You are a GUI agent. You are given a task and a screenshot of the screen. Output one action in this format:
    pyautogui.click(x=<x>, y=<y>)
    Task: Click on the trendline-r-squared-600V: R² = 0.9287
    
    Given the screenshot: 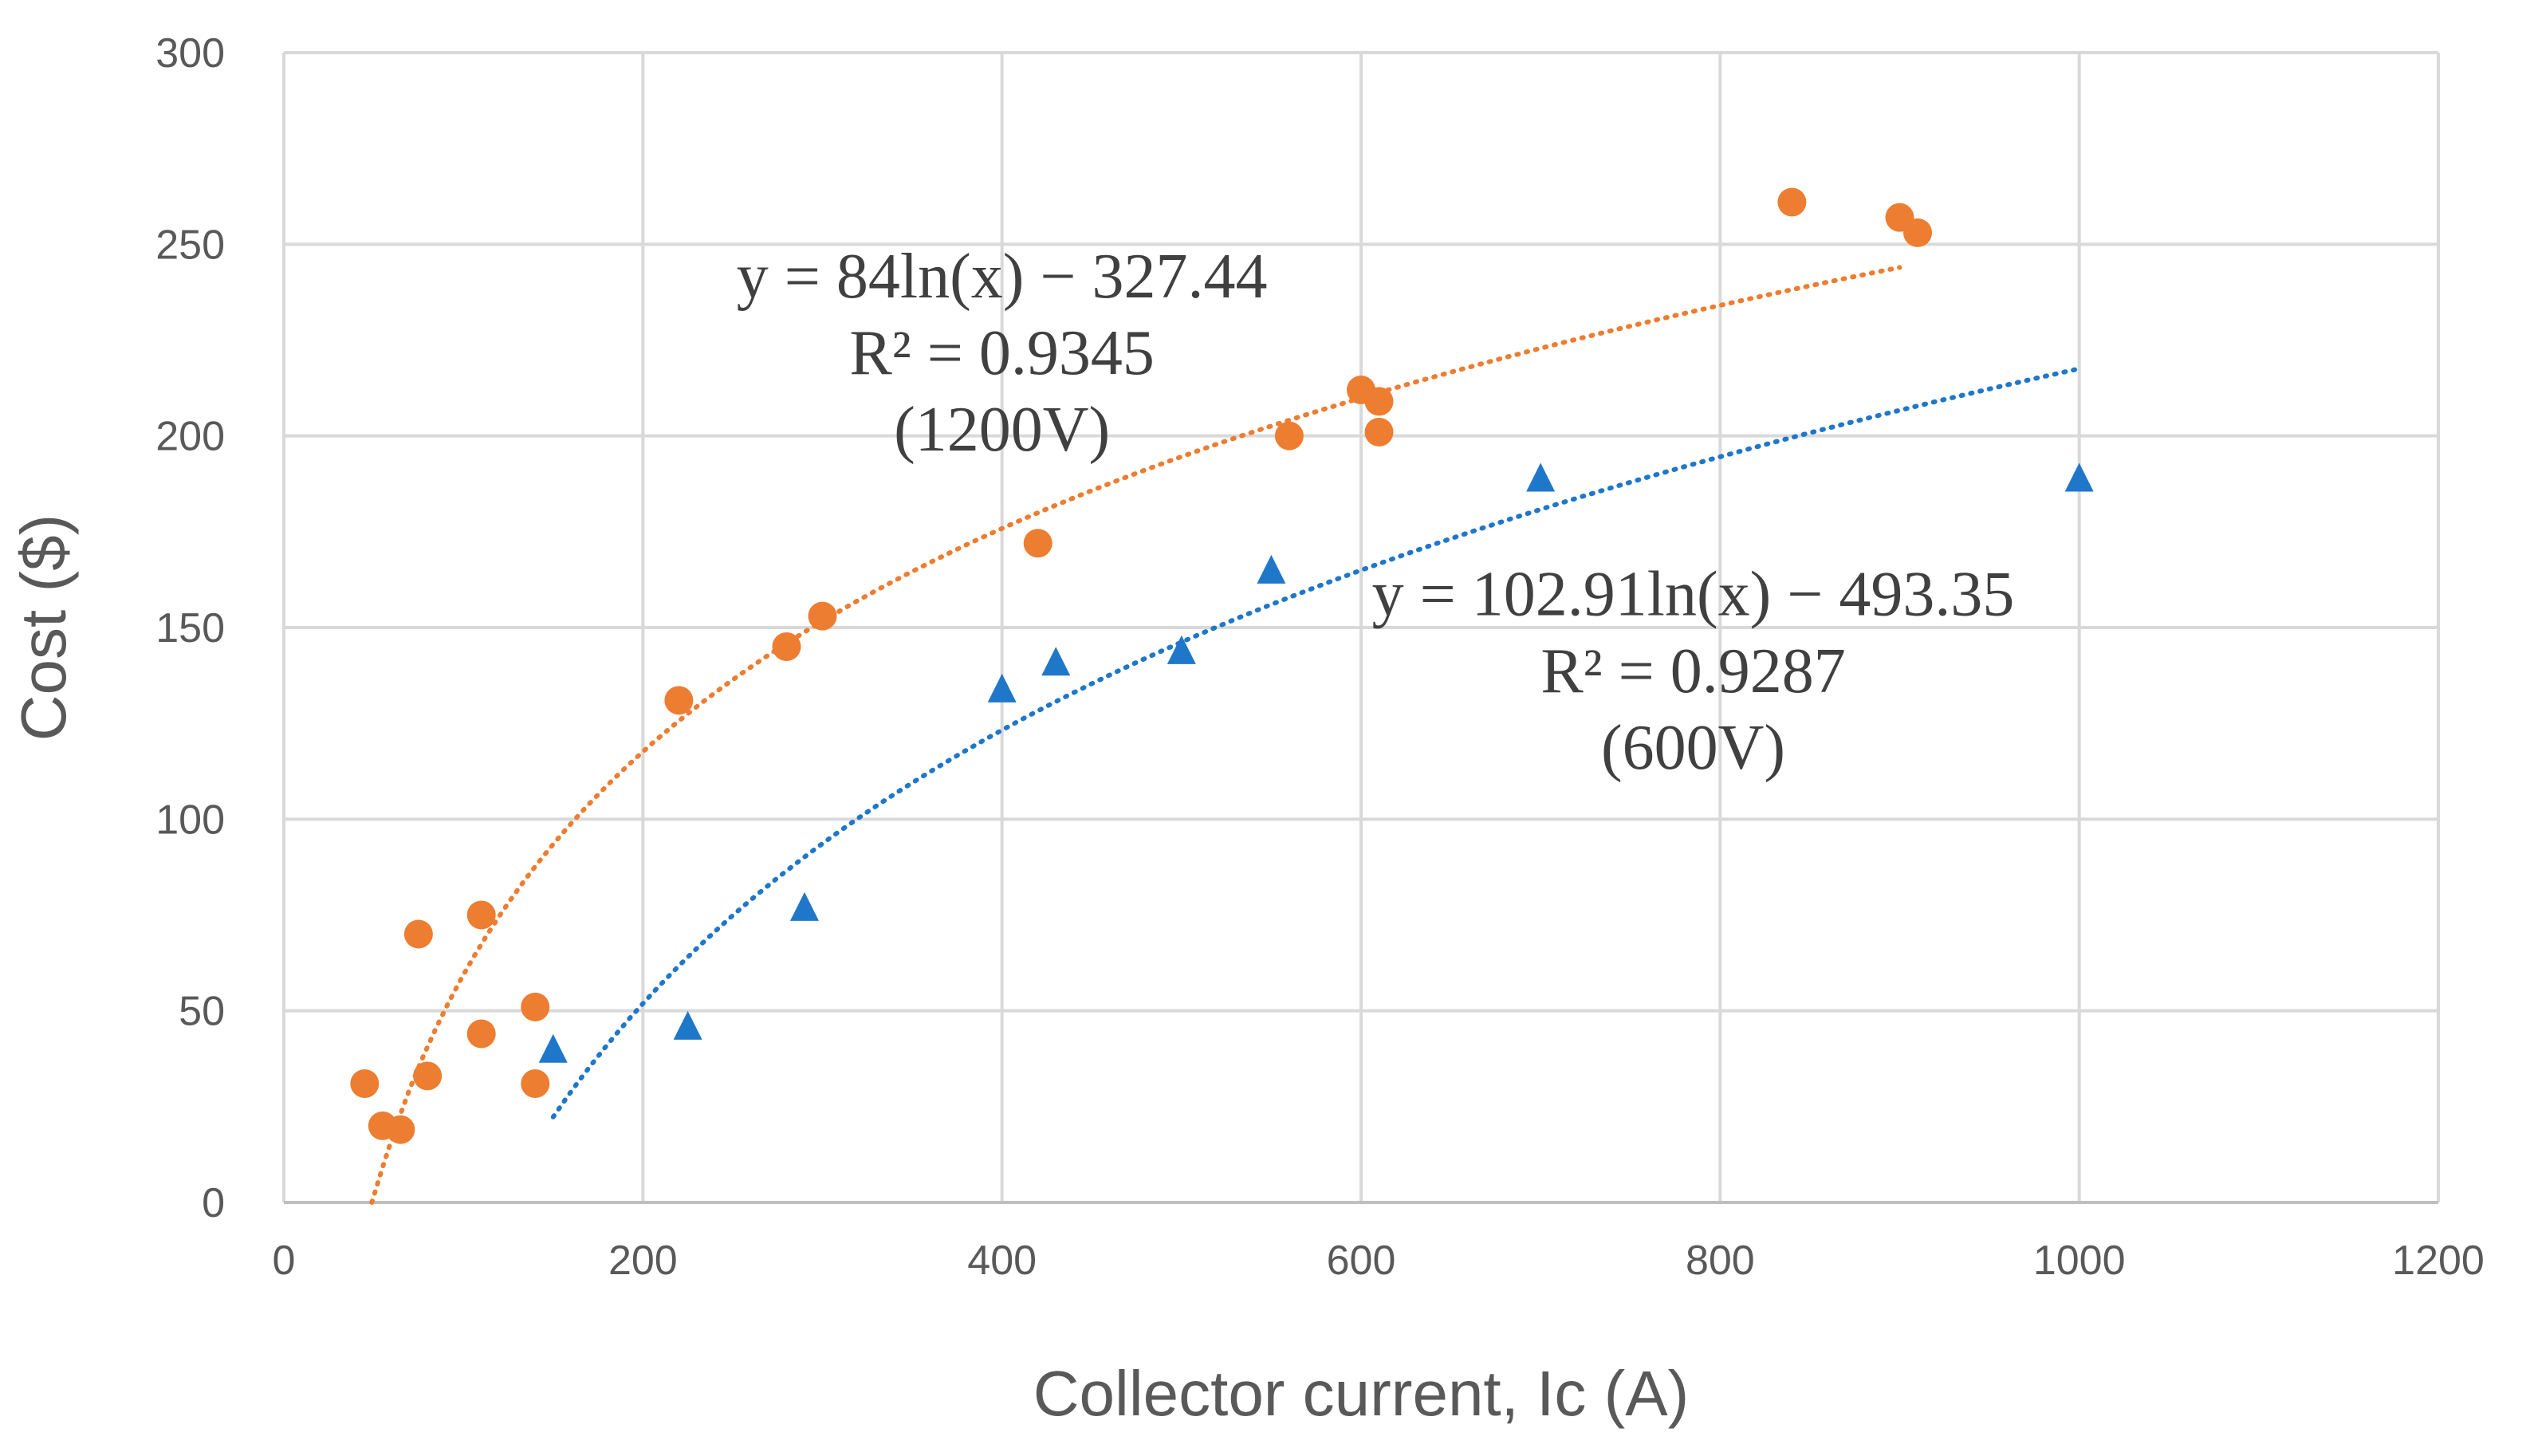 What is the action you would take?
    pyautogui.click(x=1692, y=671)
    